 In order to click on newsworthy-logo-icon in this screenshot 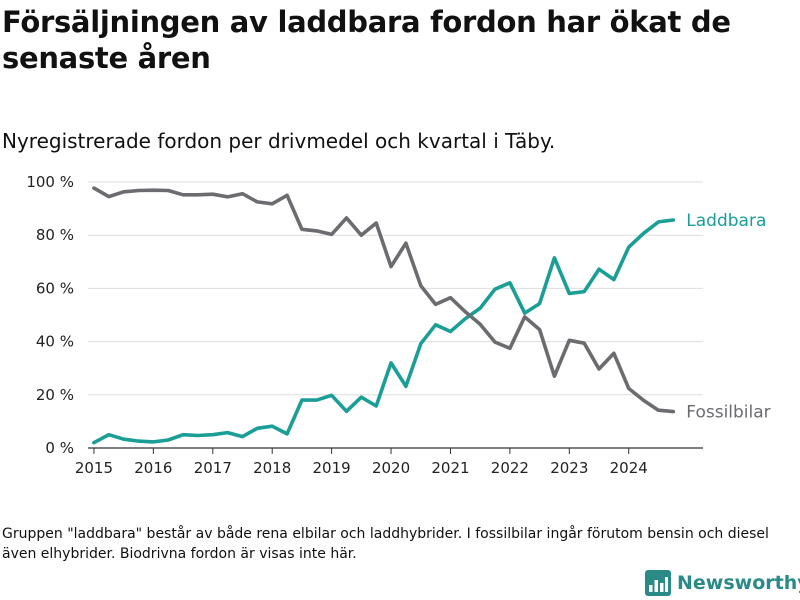, I will do `click(658, 583)`.